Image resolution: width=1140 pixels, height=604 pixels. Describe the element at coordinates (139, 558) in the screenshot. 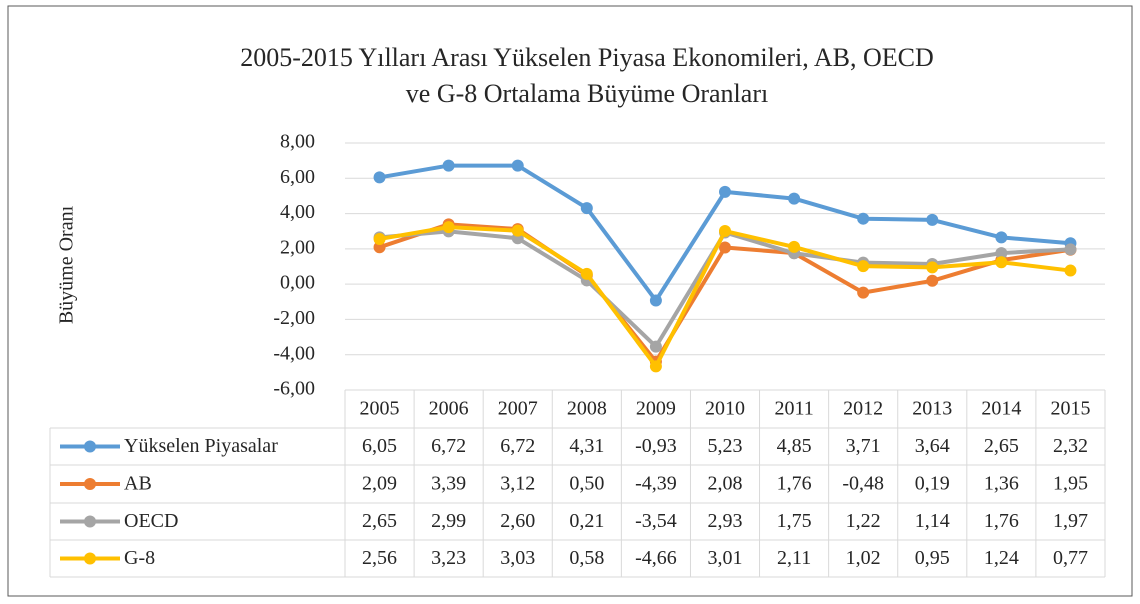

I see `legend-label: G-8` at that location.